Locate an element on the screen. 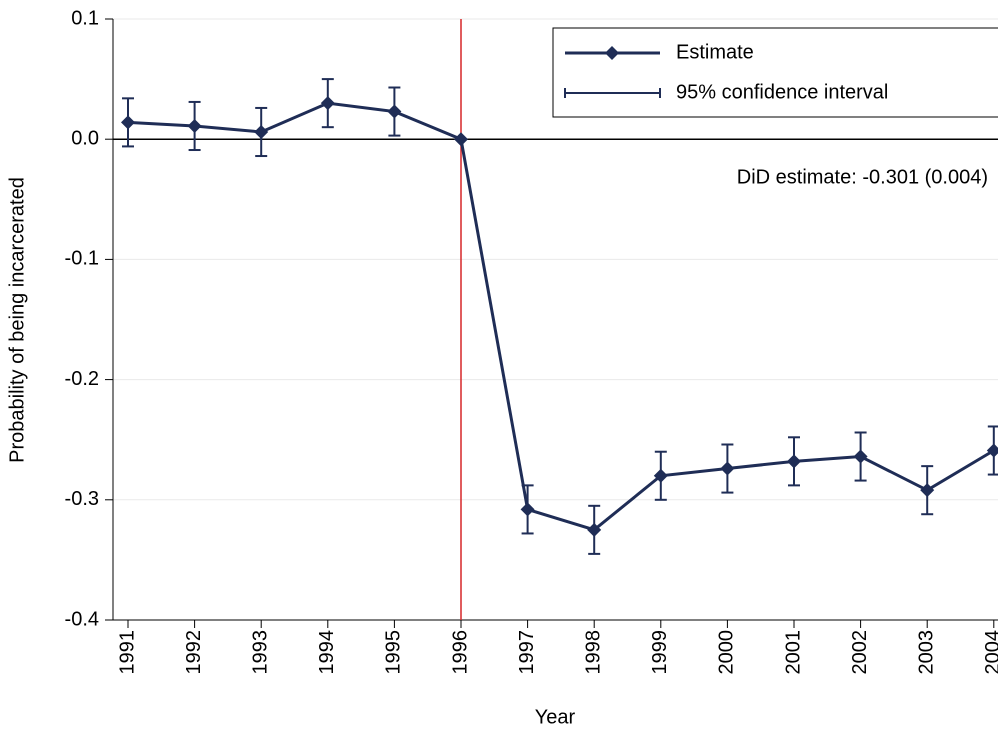 The height and width of the screenshot is (731, 998). x-tick-label: 1993 is located at coordinates (260, 652).